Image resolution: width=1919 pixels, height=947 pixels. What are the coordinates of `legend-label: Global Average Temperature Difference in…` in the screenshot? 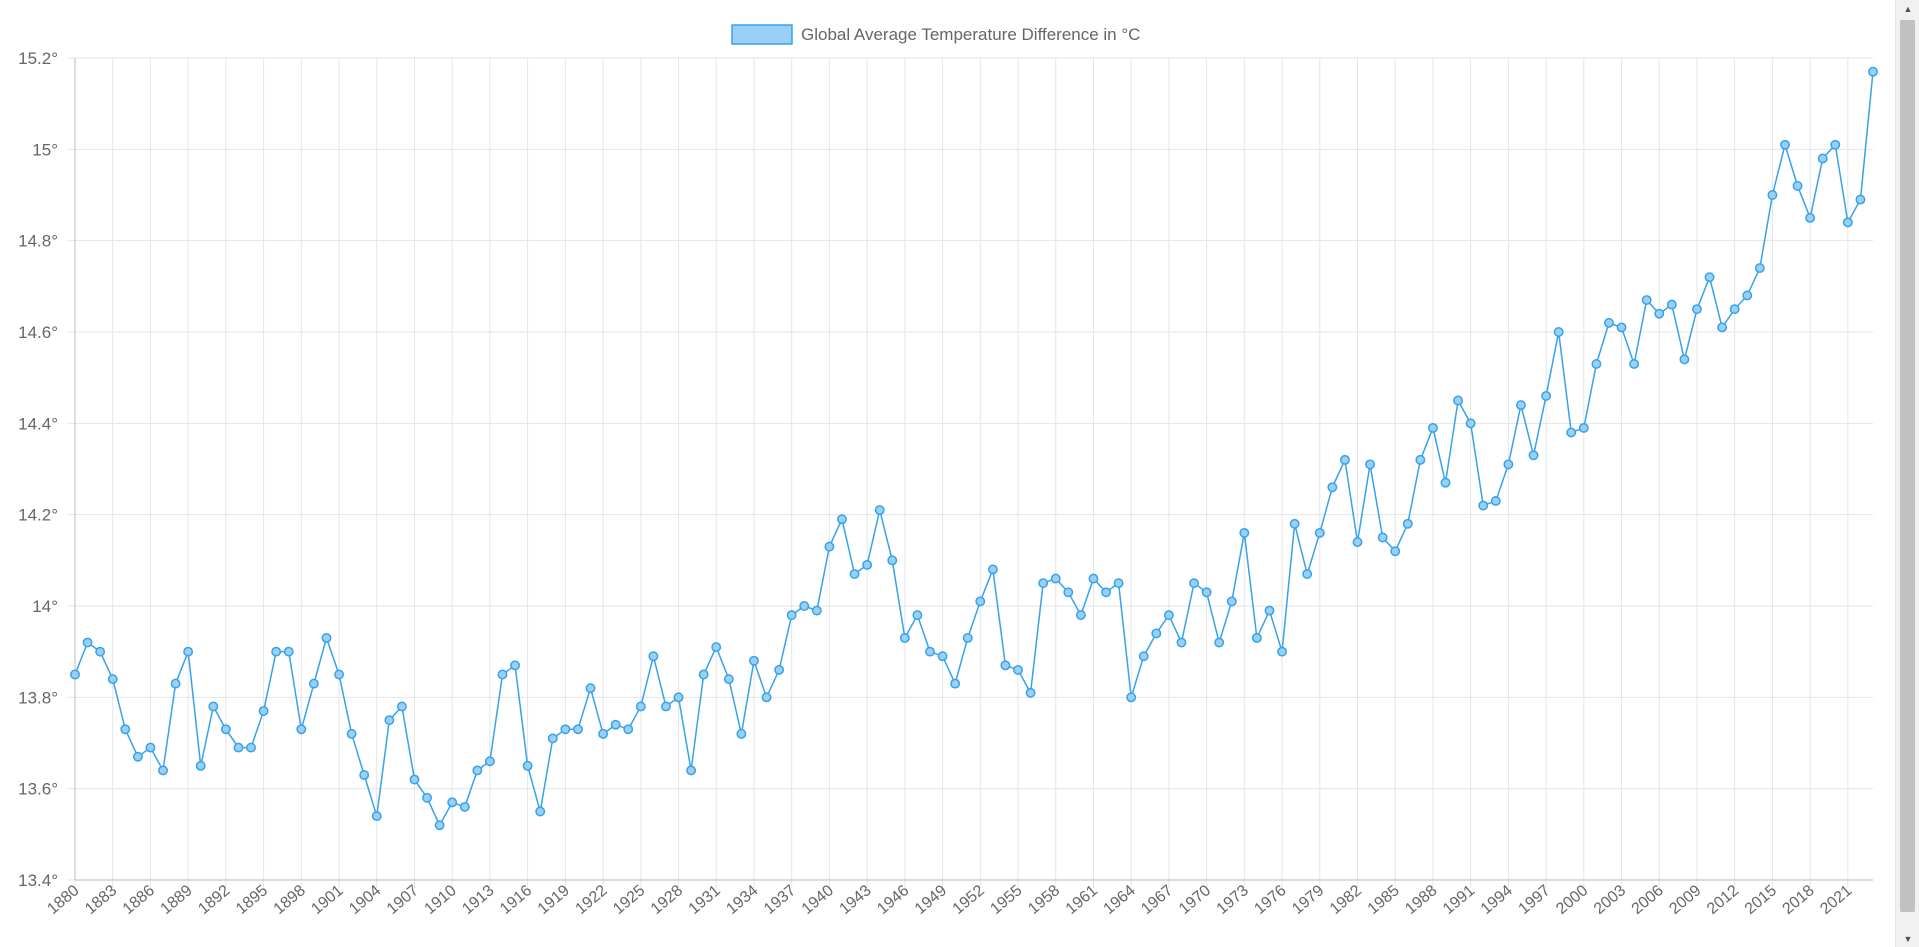 It's located at (970, 34).